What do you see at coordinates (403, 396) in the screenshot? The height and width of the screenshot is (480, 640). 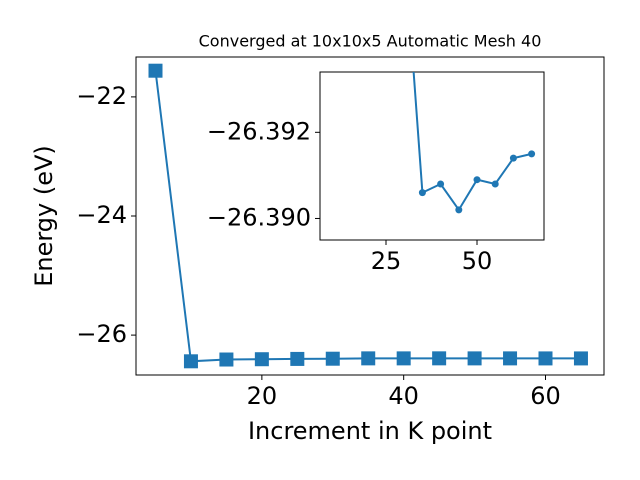 I see `x-tick-label: 40` at bounding box center [403, 396].